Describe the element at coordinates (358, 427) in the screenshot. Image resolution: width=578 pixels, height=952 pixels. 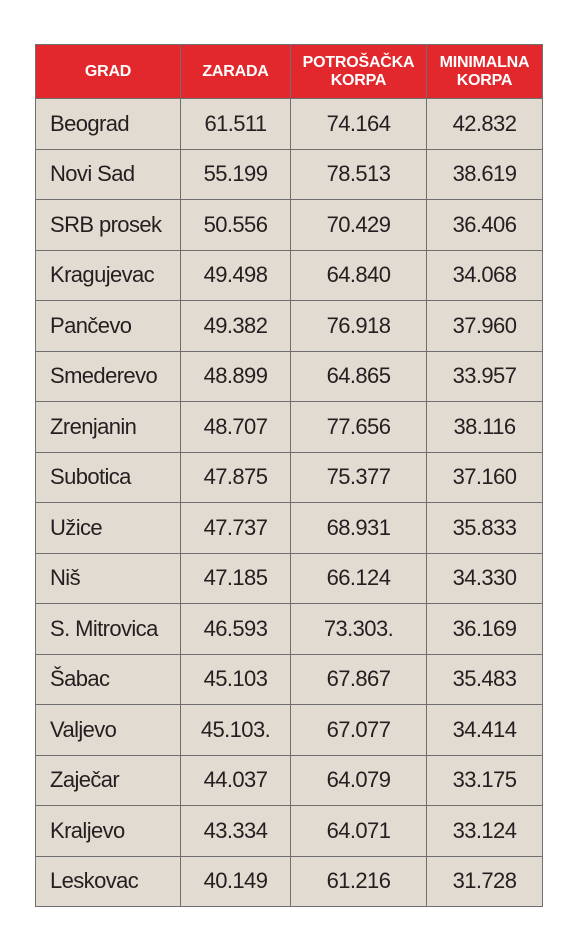
I see `cell-potrosacka-korpa: 77.656` at that location.